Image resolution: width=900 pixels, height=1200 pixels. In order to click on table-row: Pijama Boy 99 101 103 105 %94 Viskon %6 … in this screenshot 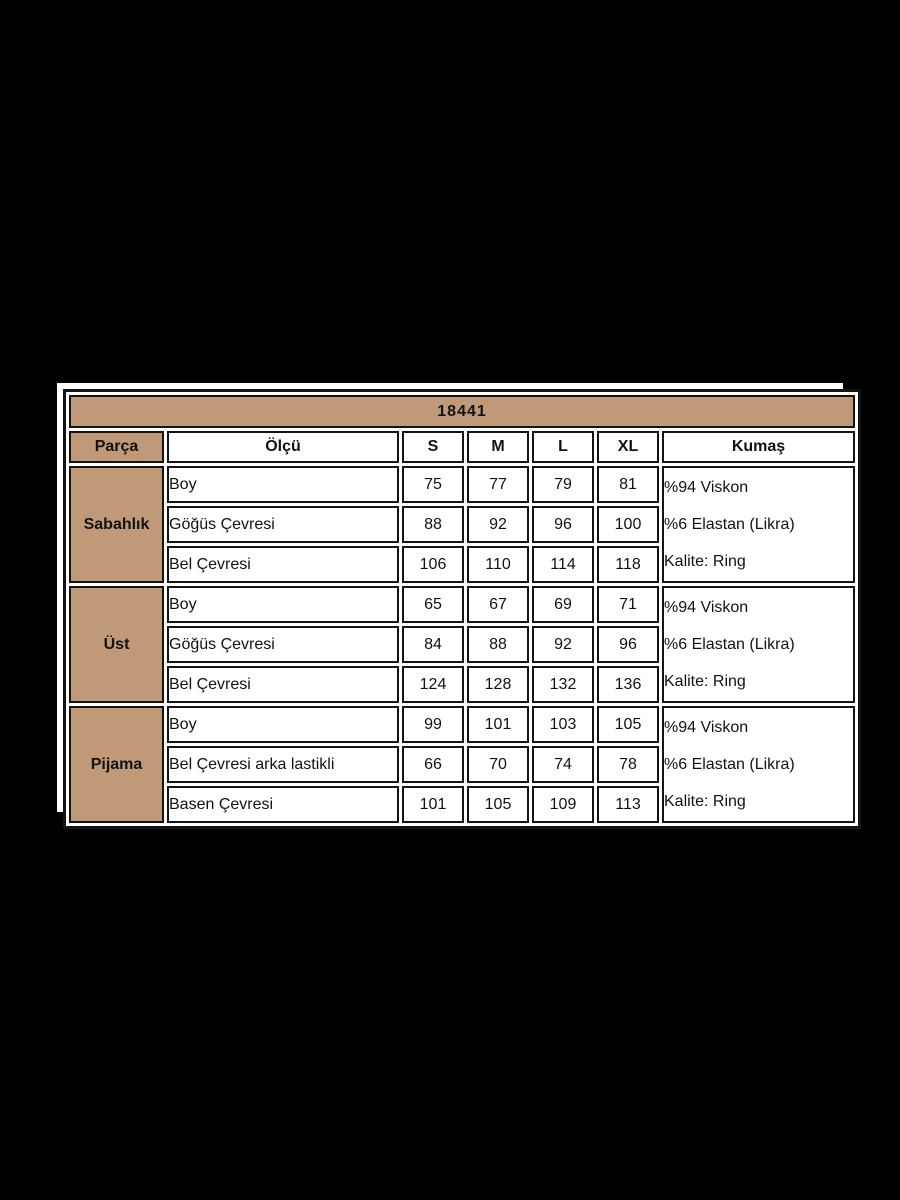, I will do `click(462, 764)`.